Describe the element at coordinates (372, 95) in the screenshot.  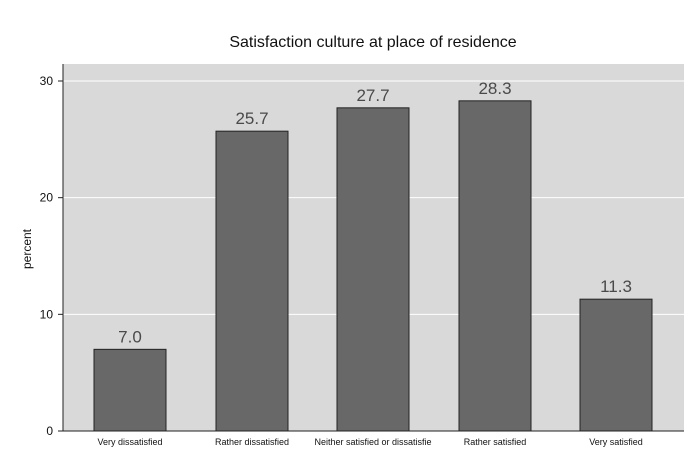
I see `data-label: 27.7` at that location.